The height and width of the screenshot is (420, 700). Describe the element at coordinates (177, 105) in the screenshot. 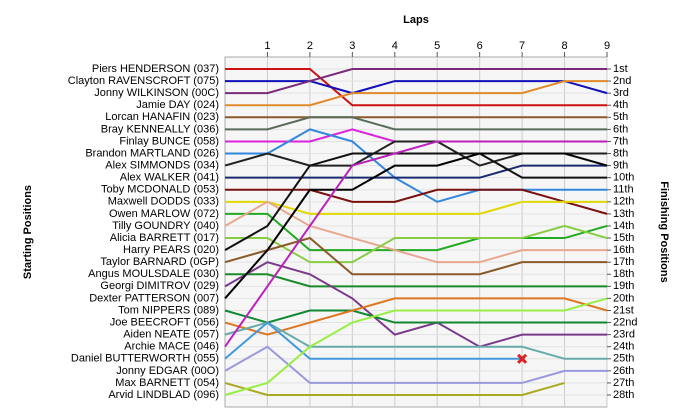

I see `driver-label: Jamie DAY (024)` at that location.